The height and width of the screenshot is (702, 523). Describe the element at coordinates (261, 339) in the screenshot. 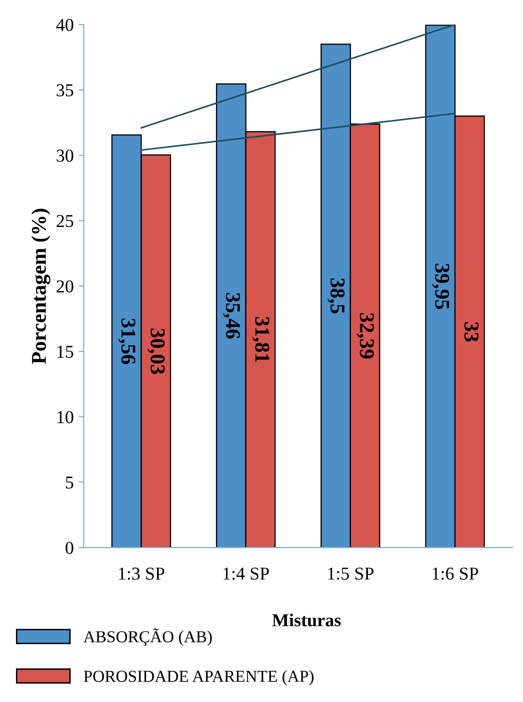

I see `data-label: 31,81` at that location.